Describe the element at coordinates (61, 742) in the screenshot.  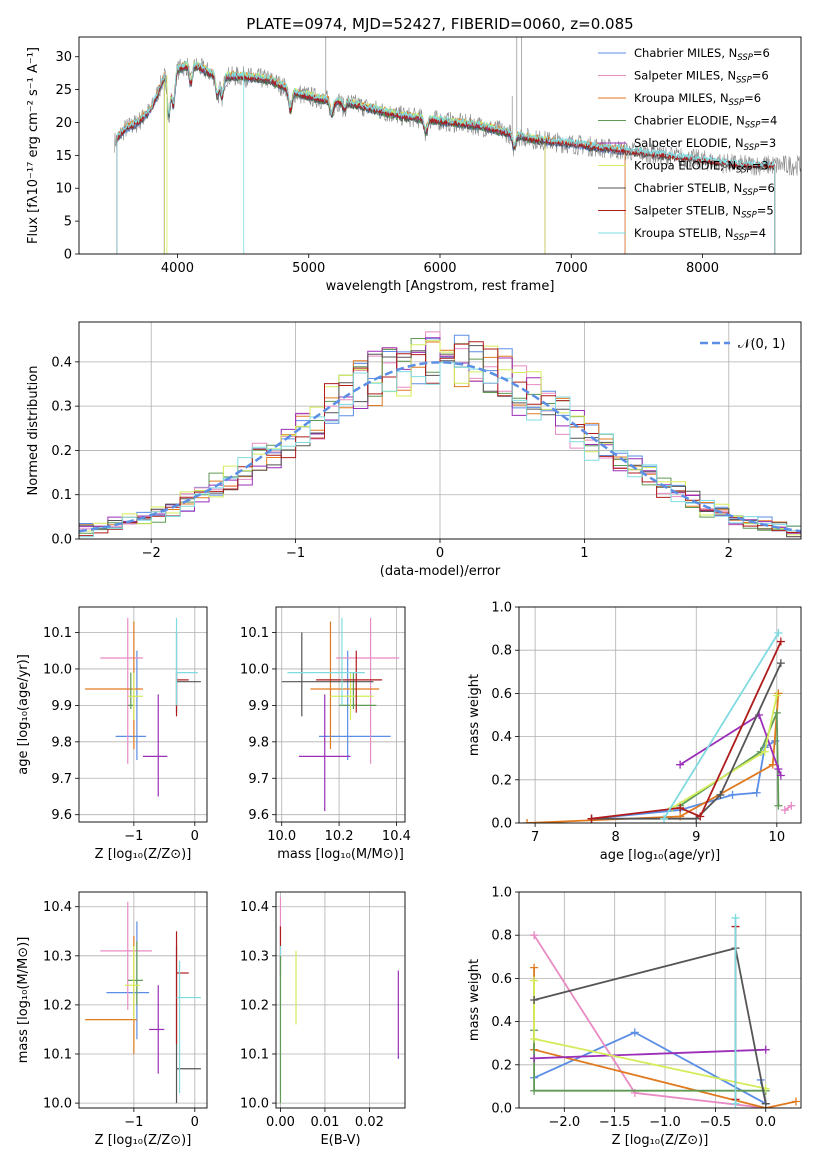
I see `y-tick-label: 9.8` at that location.